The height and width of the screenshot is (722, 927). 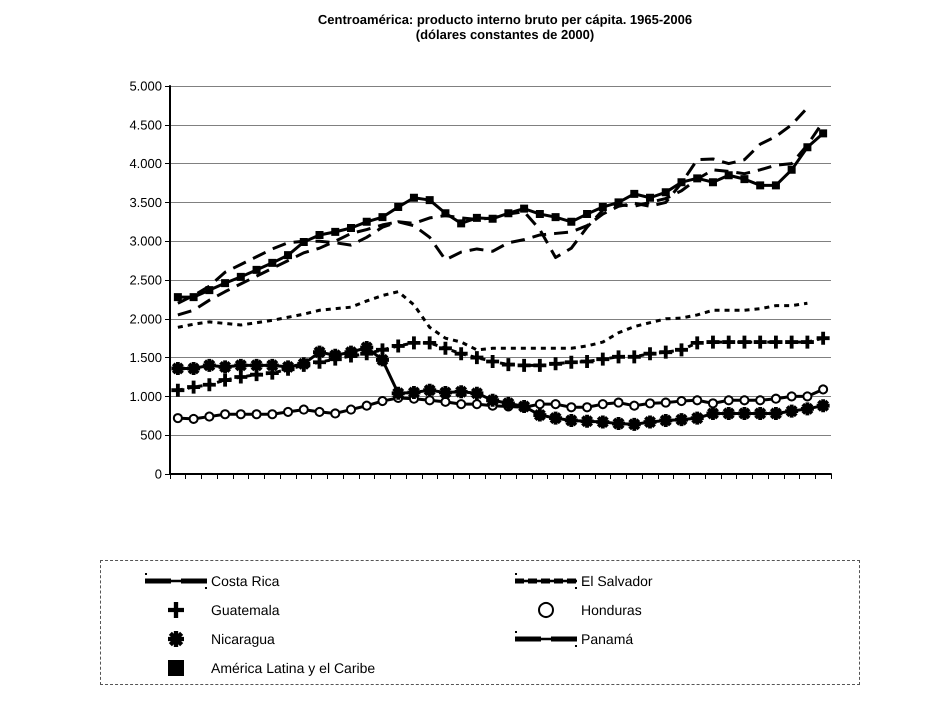 What do you see at coordinates (243, 639) in the screenshot?
I see `legend-label: Nicaragua` at bounding box center [243, 639].